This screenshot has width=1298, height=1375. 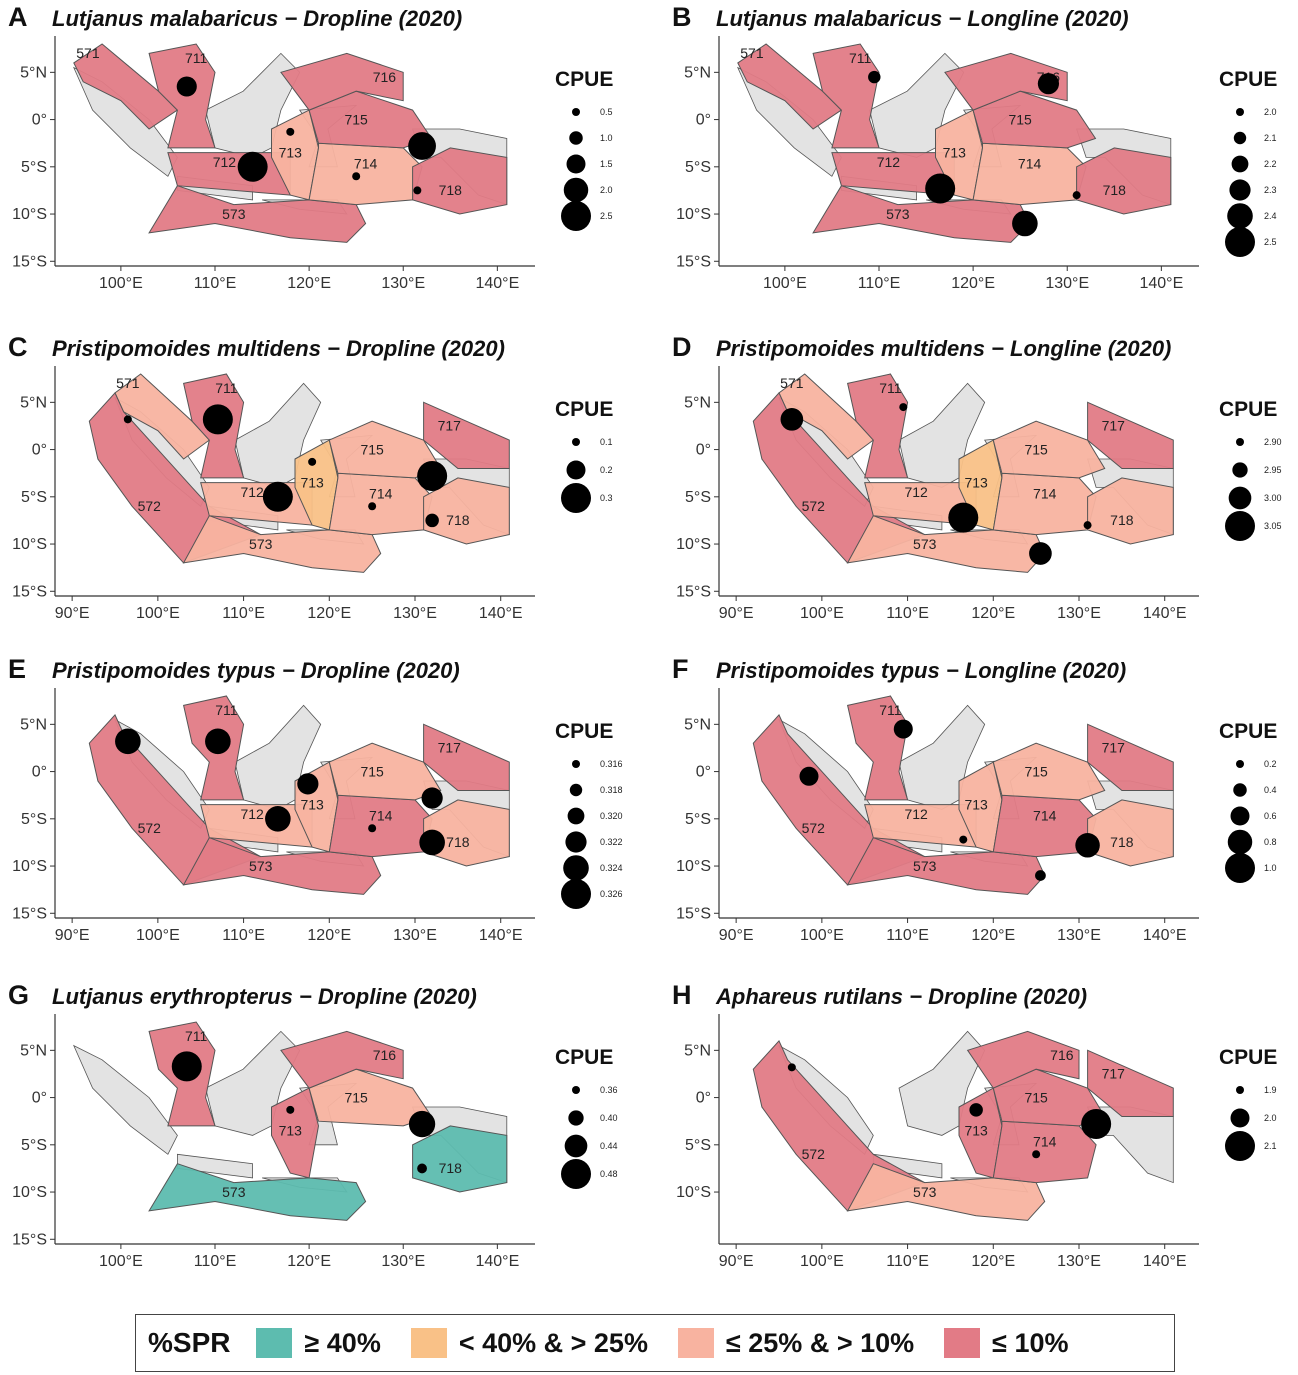 What do you see at coordinates (611, 868) in the screenshot?
I see `cpue-legend-label: 0.324` at bounding box center [611, 868].